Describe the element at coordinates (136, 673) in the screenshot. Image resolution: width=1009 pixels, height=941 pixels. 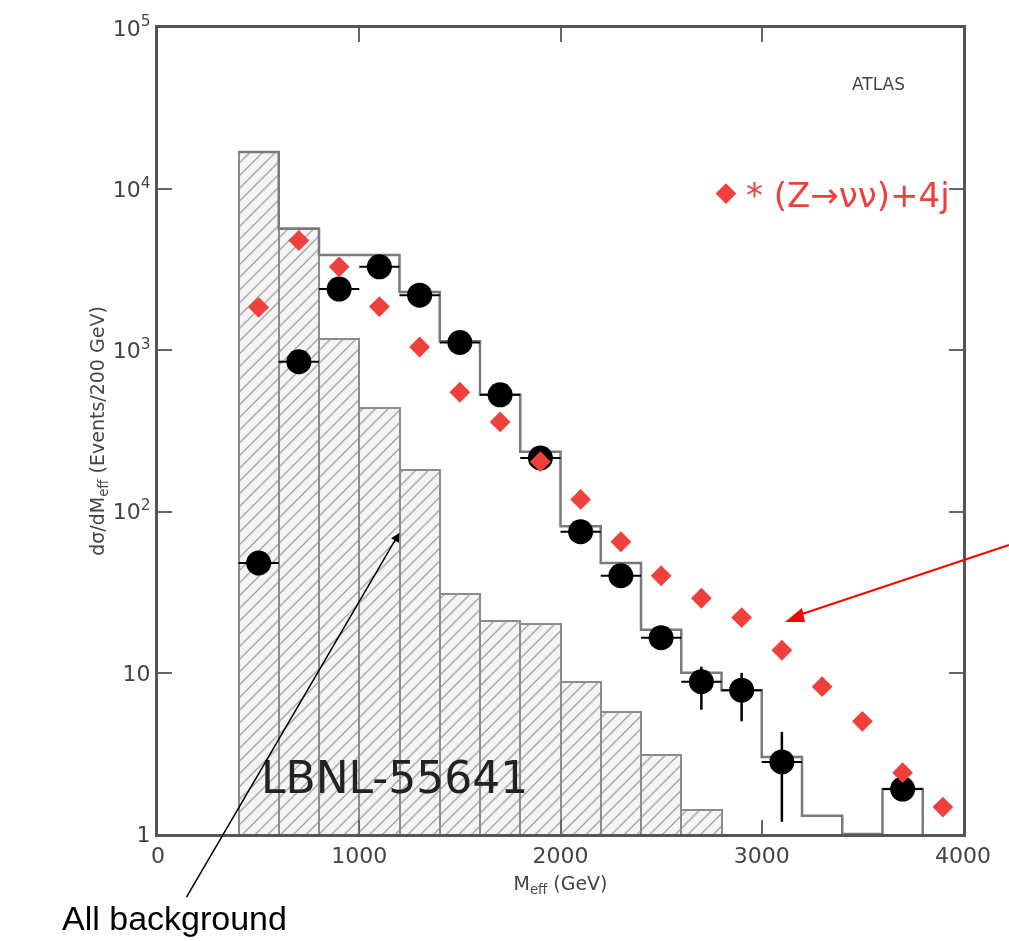
I see `y-tick-label: 10` at that location.